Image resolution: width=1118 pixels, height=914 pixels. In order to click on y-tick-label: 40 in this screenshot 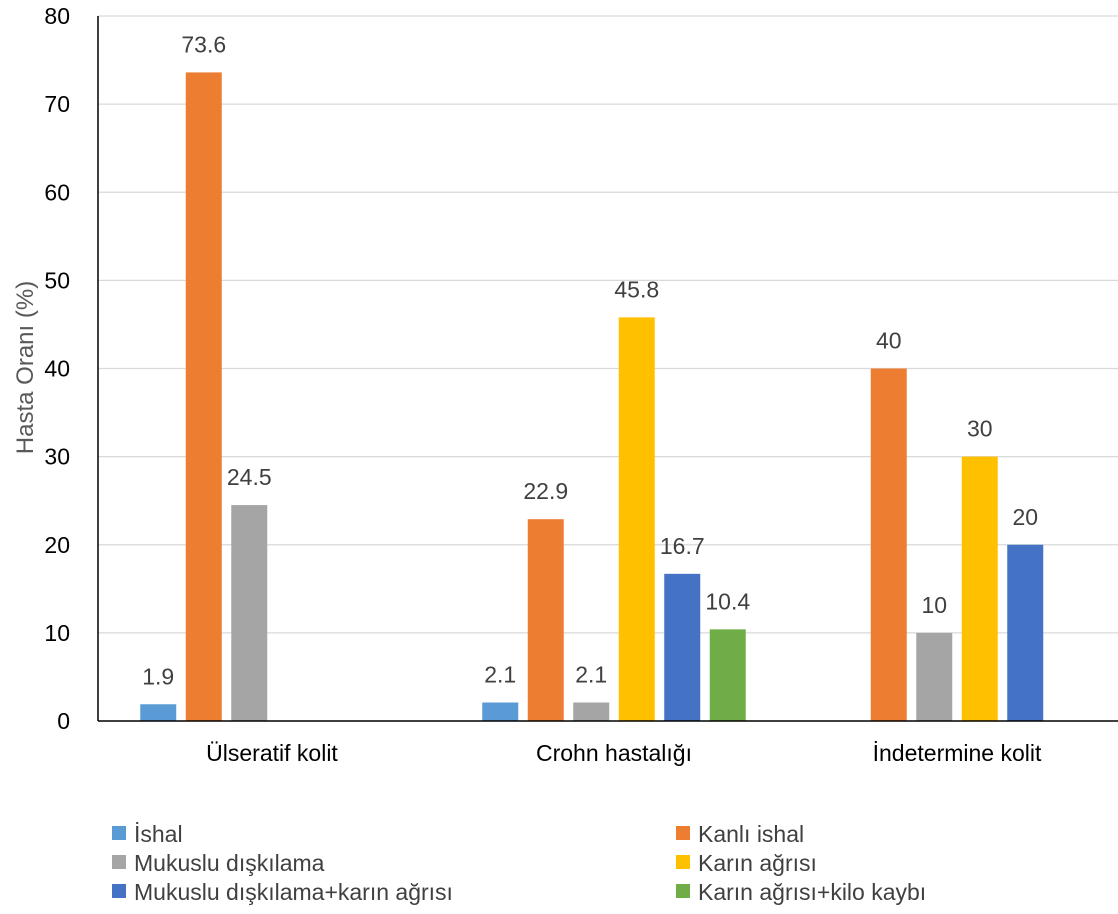, I will do `click(57, 369)`.